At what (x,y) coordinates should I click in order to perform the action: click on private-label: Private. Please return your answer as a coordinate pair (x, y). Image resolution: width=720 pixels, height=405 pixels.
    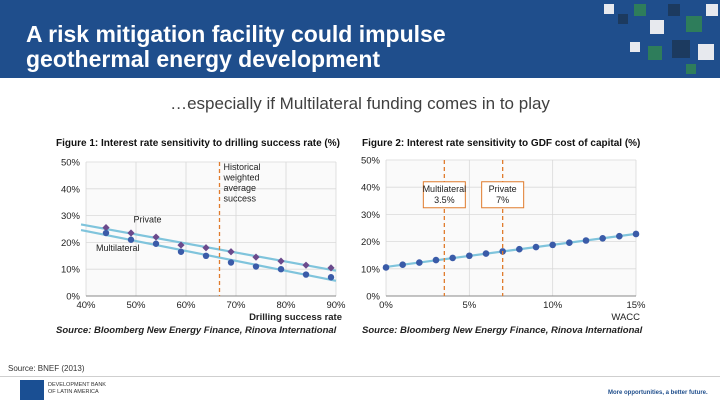
    Looking at the image, I should click on (148, 219).